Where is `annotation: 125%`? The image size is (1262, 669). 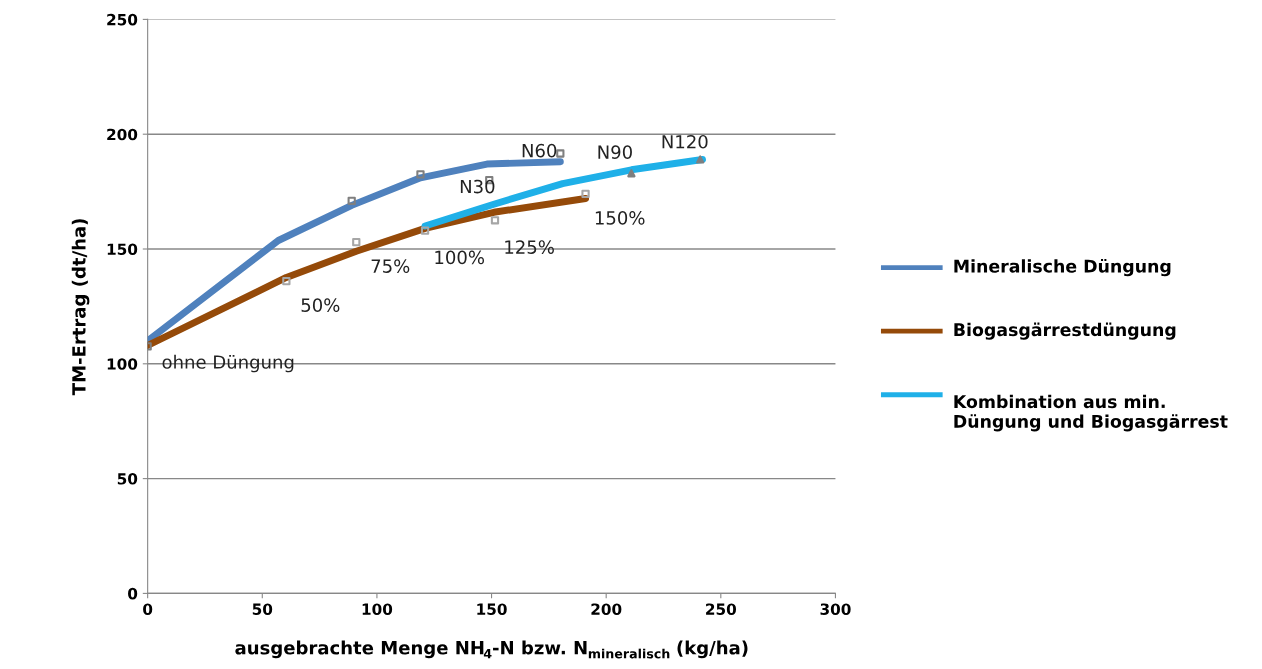
annotation: 125% is located at coordinates (529, 247).